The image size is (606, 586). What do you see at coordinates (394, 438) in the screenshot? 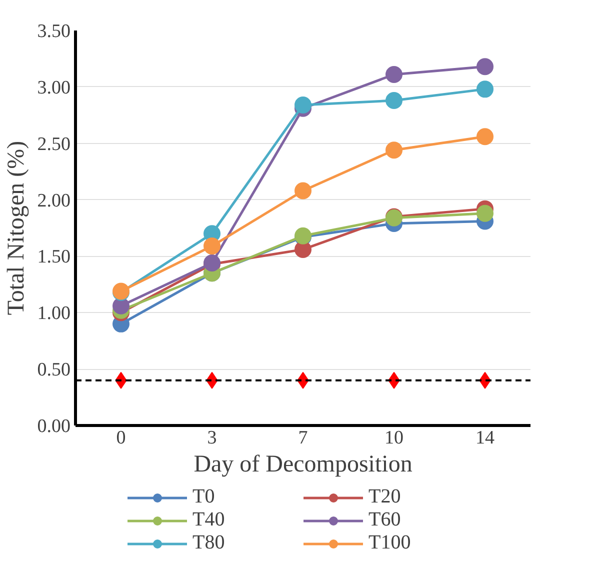
I see `x-tick-label: 10` at bounding box center [394, 438].